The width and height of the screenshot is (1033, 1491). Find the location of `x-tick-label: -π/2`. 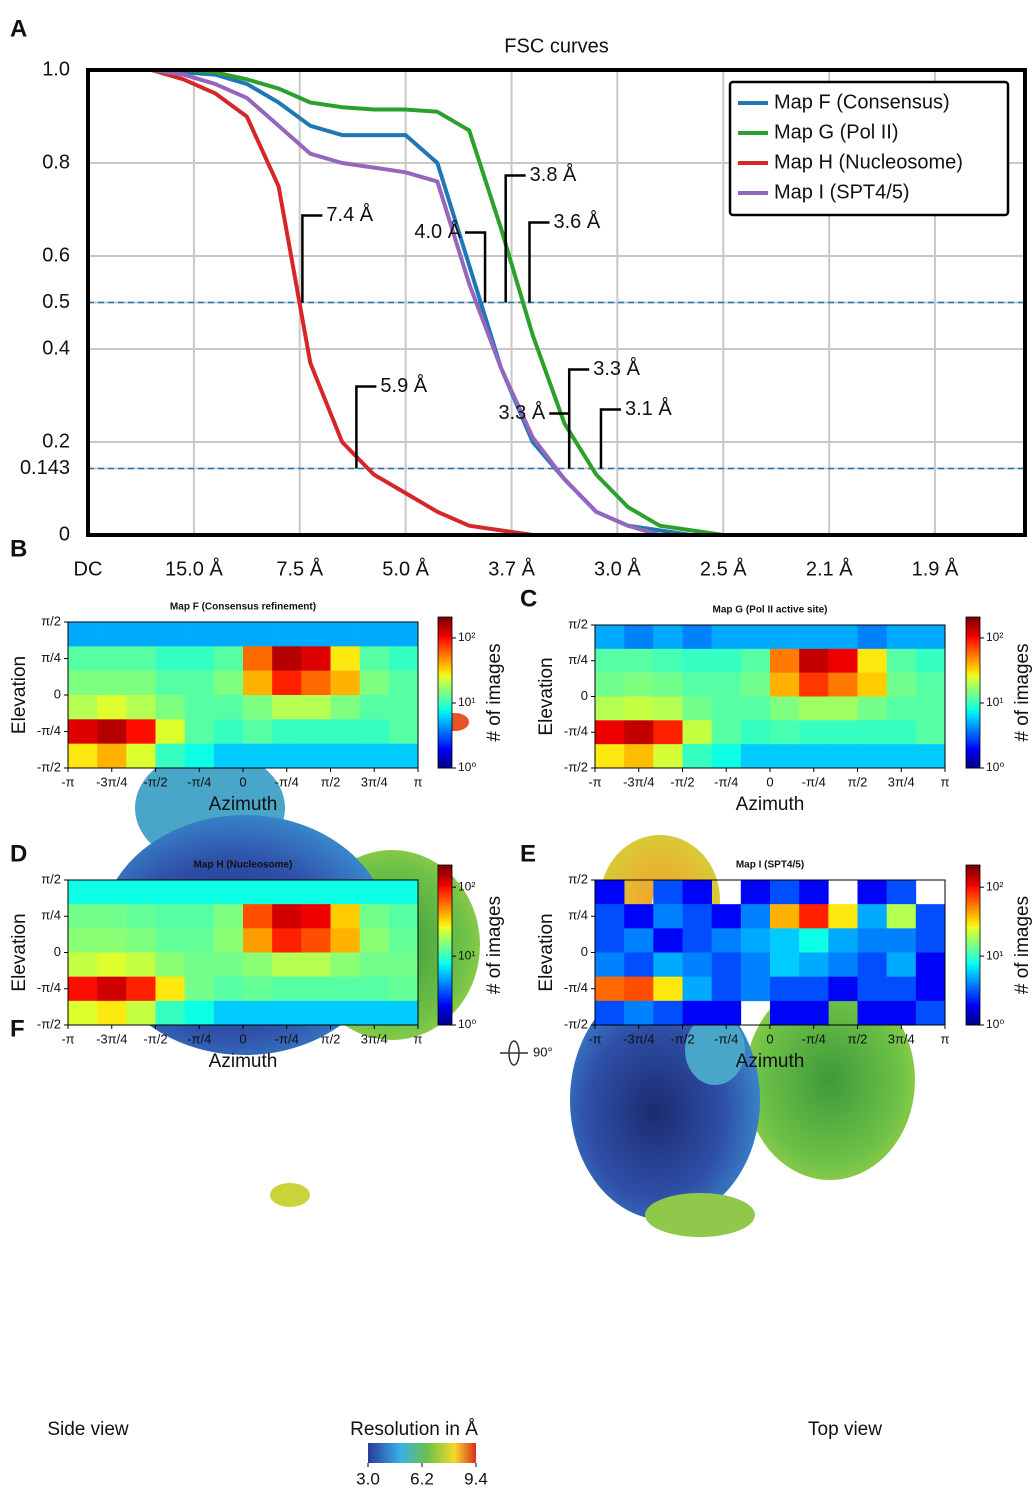

x-tick-label: -π/2 is located at coordinates (682, 1038).